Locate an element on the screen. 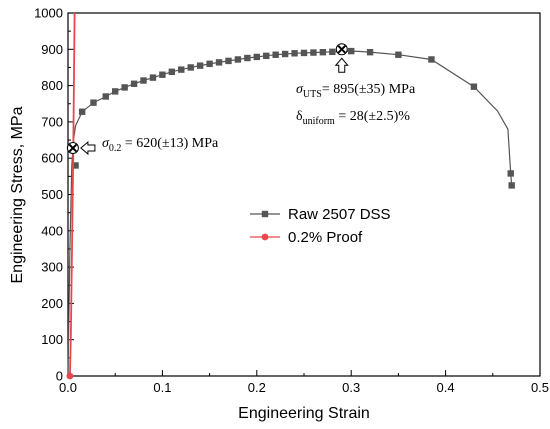  uts-marker is located at coordinates (341, 49).